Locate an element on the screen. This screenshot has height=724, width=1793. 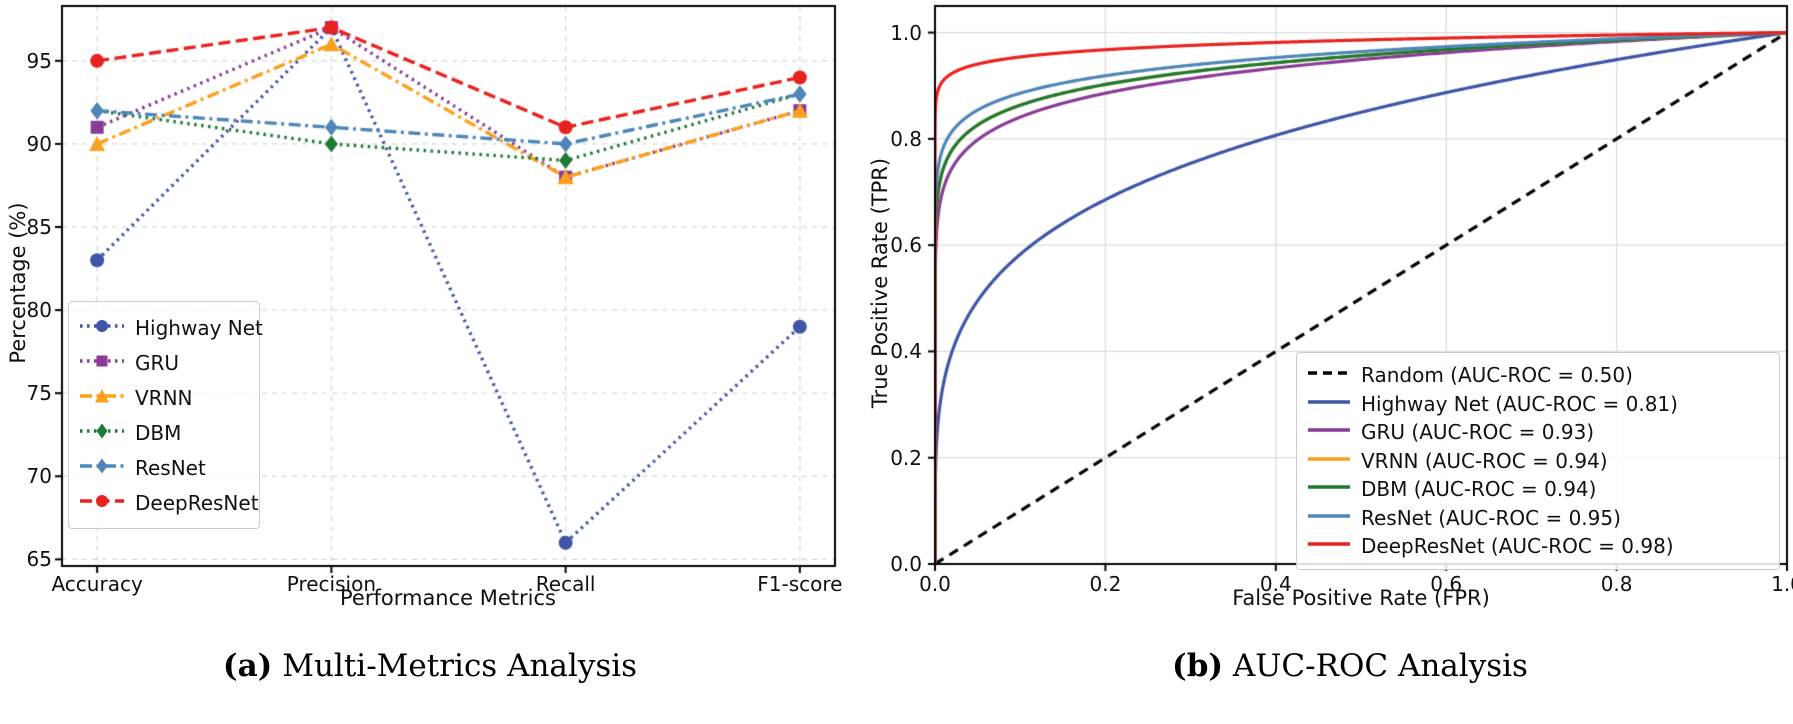
caption-a-text: Multi-Metrics Analysis is located at coordinates (460, 666).